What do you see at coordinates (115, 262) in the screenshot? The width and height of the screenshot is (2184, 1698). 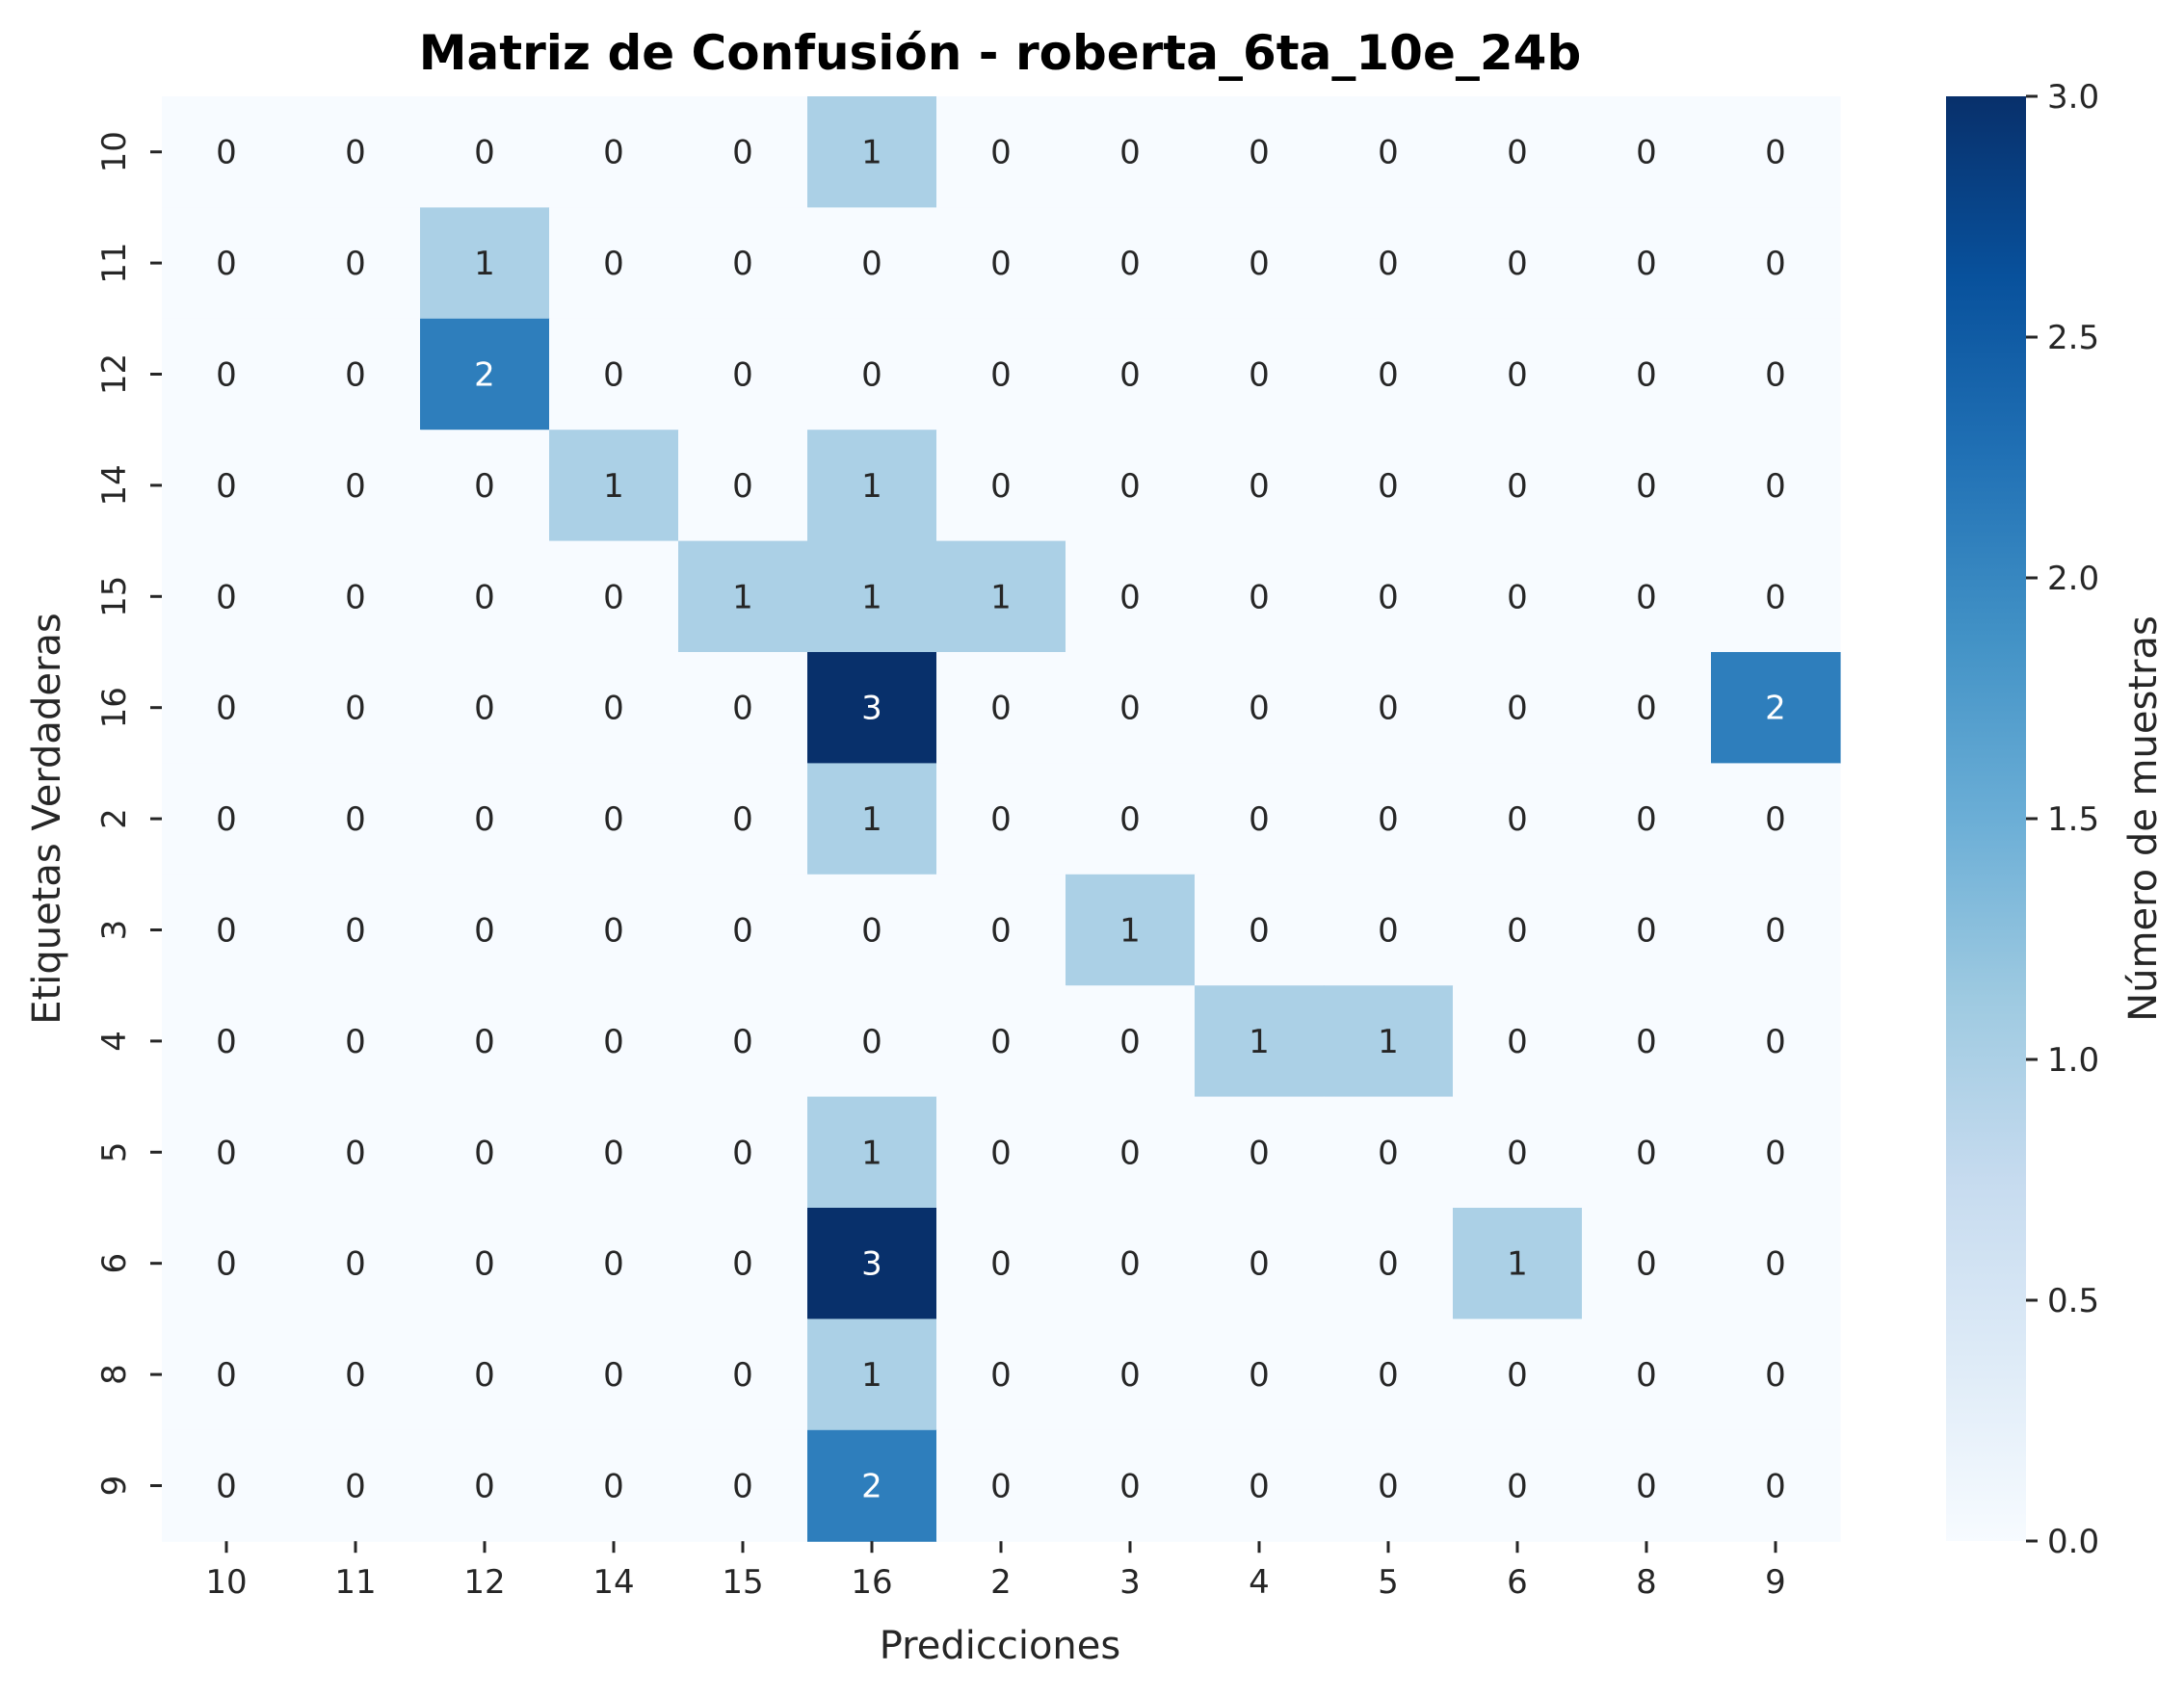 I see `y-tick-label: 11` at bounding box center [115, 262].